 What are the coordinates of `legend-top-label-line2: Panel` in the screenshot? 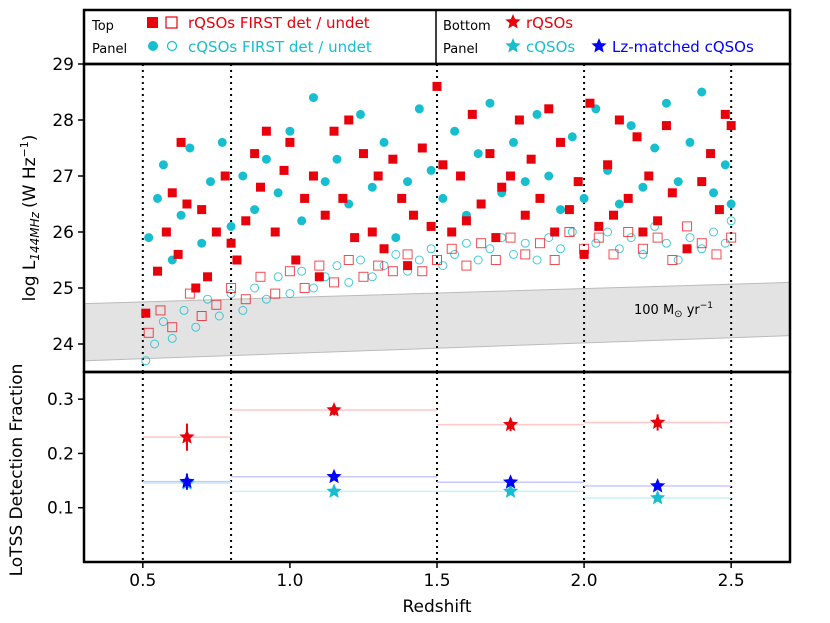 It's located at (109, 49).